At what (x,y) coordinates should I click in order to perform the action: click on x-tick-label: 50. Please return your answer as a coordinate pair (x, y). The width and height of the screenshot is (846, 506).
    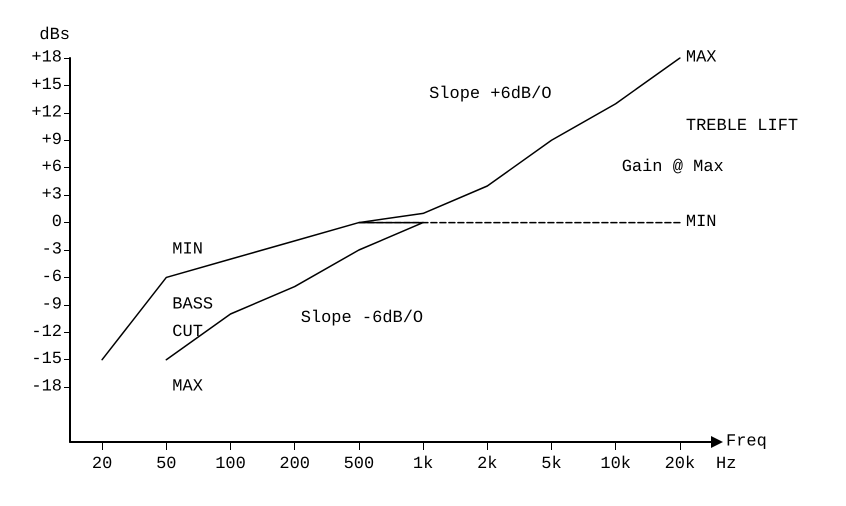
    Looking at the image, I should click on (166, 464).